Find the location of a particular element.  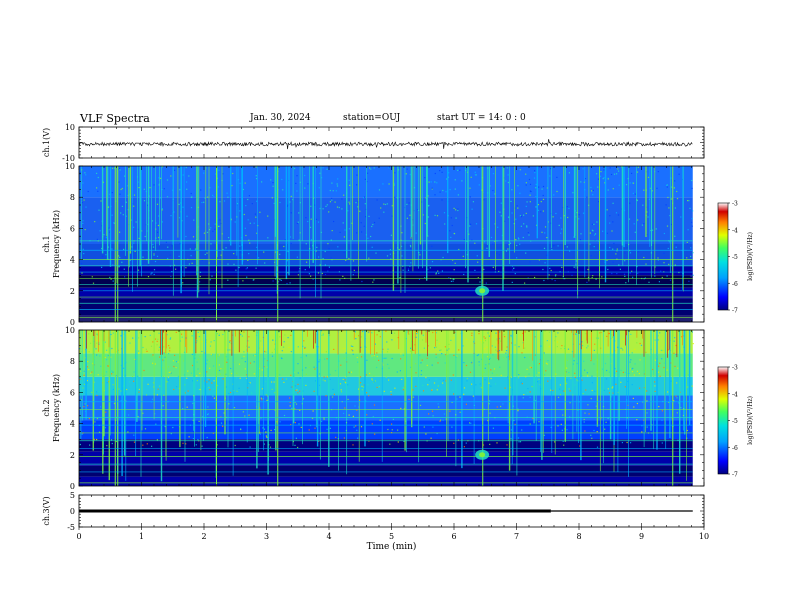

ytick-label: 5 is located at coordinates (72, 495).